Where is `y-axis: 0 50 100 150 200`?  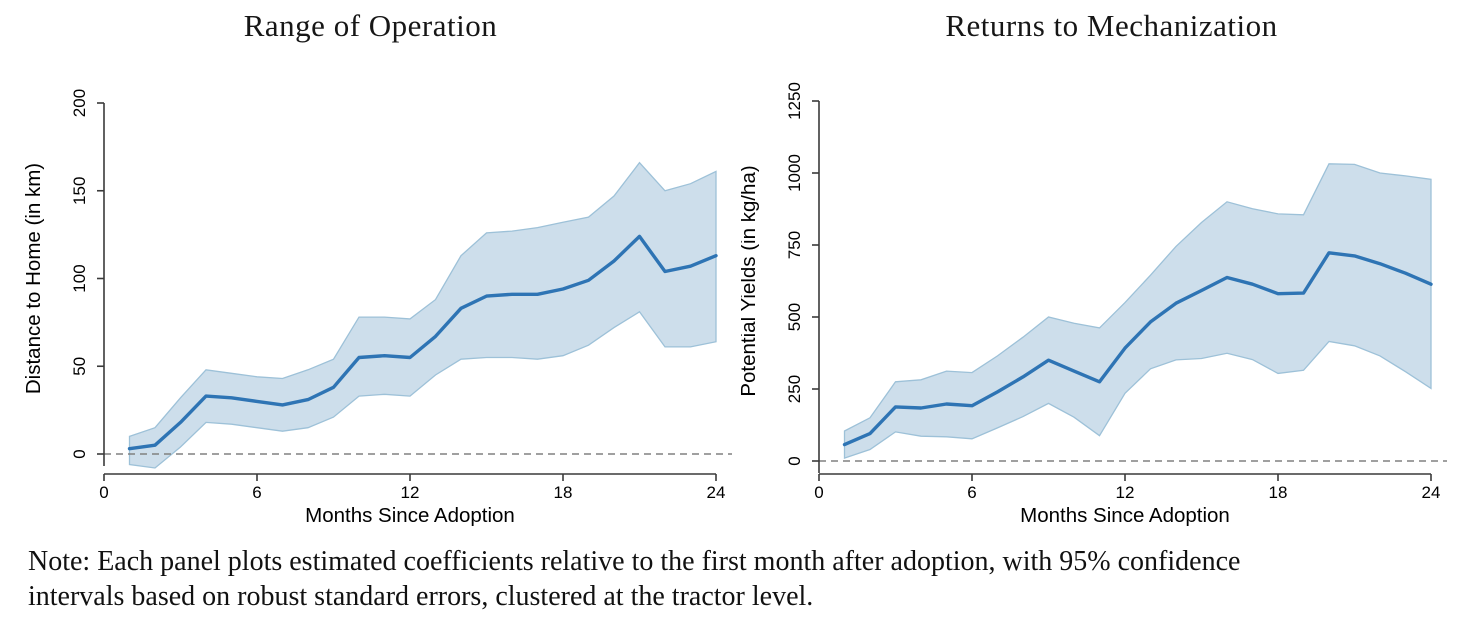 y-axis: 0 50 100 150 200 is located at coordinates (87, 277).